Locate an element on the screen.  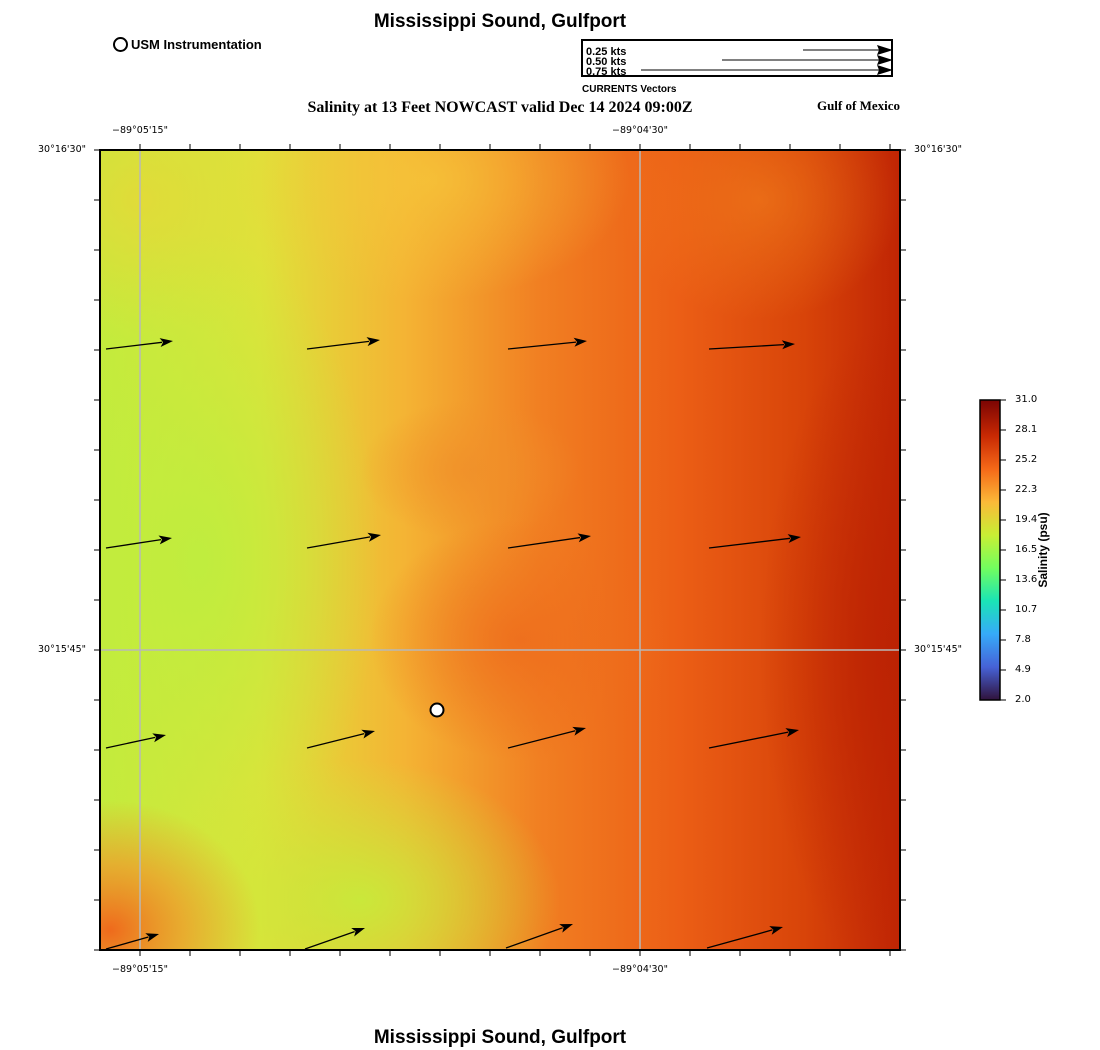
colorbar-tick-label: 22.3 is located at coordinates (1026, 489).